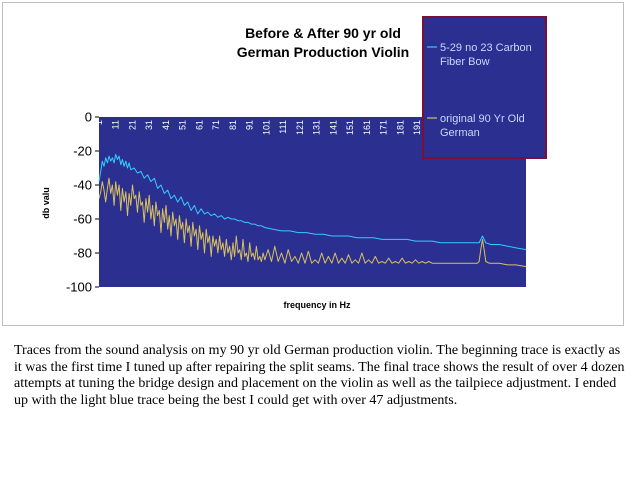 This screenshot has height=494, width=640. Describe the element at coordinates (317, 127) in the screenshot. I see `x-tick-label: 131` at that location.